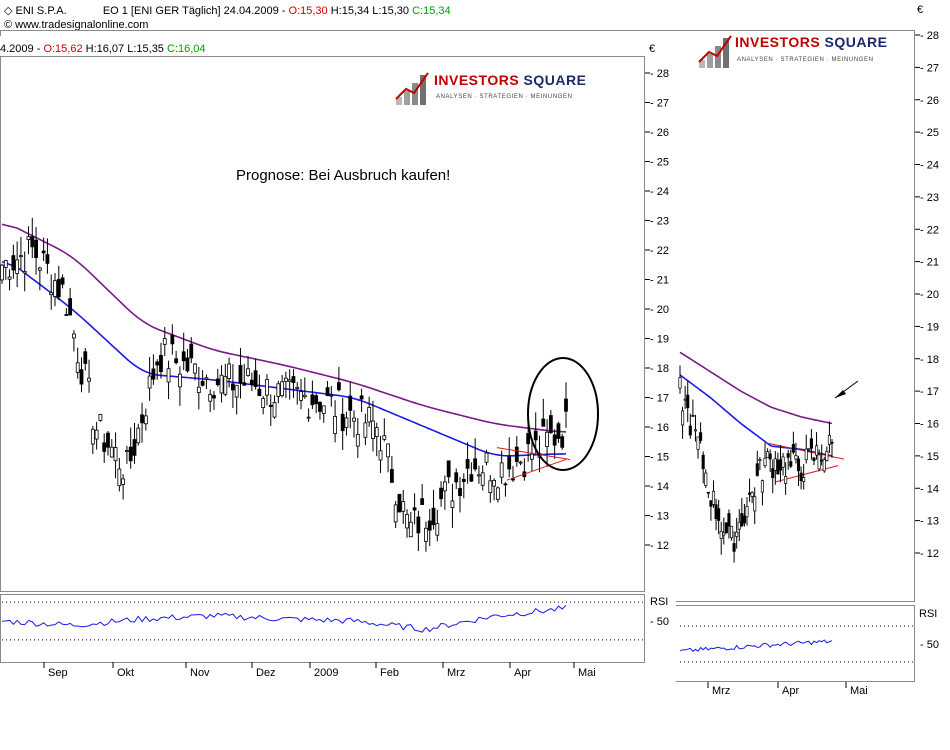  I want to click on y-tick-label: - 15, so click(929, 457).